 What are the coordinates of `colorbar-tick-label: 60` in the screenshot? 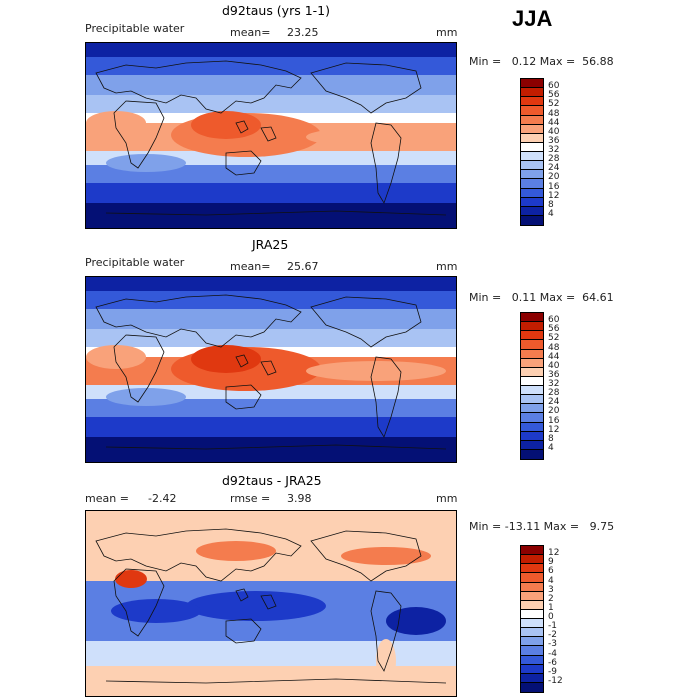 It's located at (554, 320).